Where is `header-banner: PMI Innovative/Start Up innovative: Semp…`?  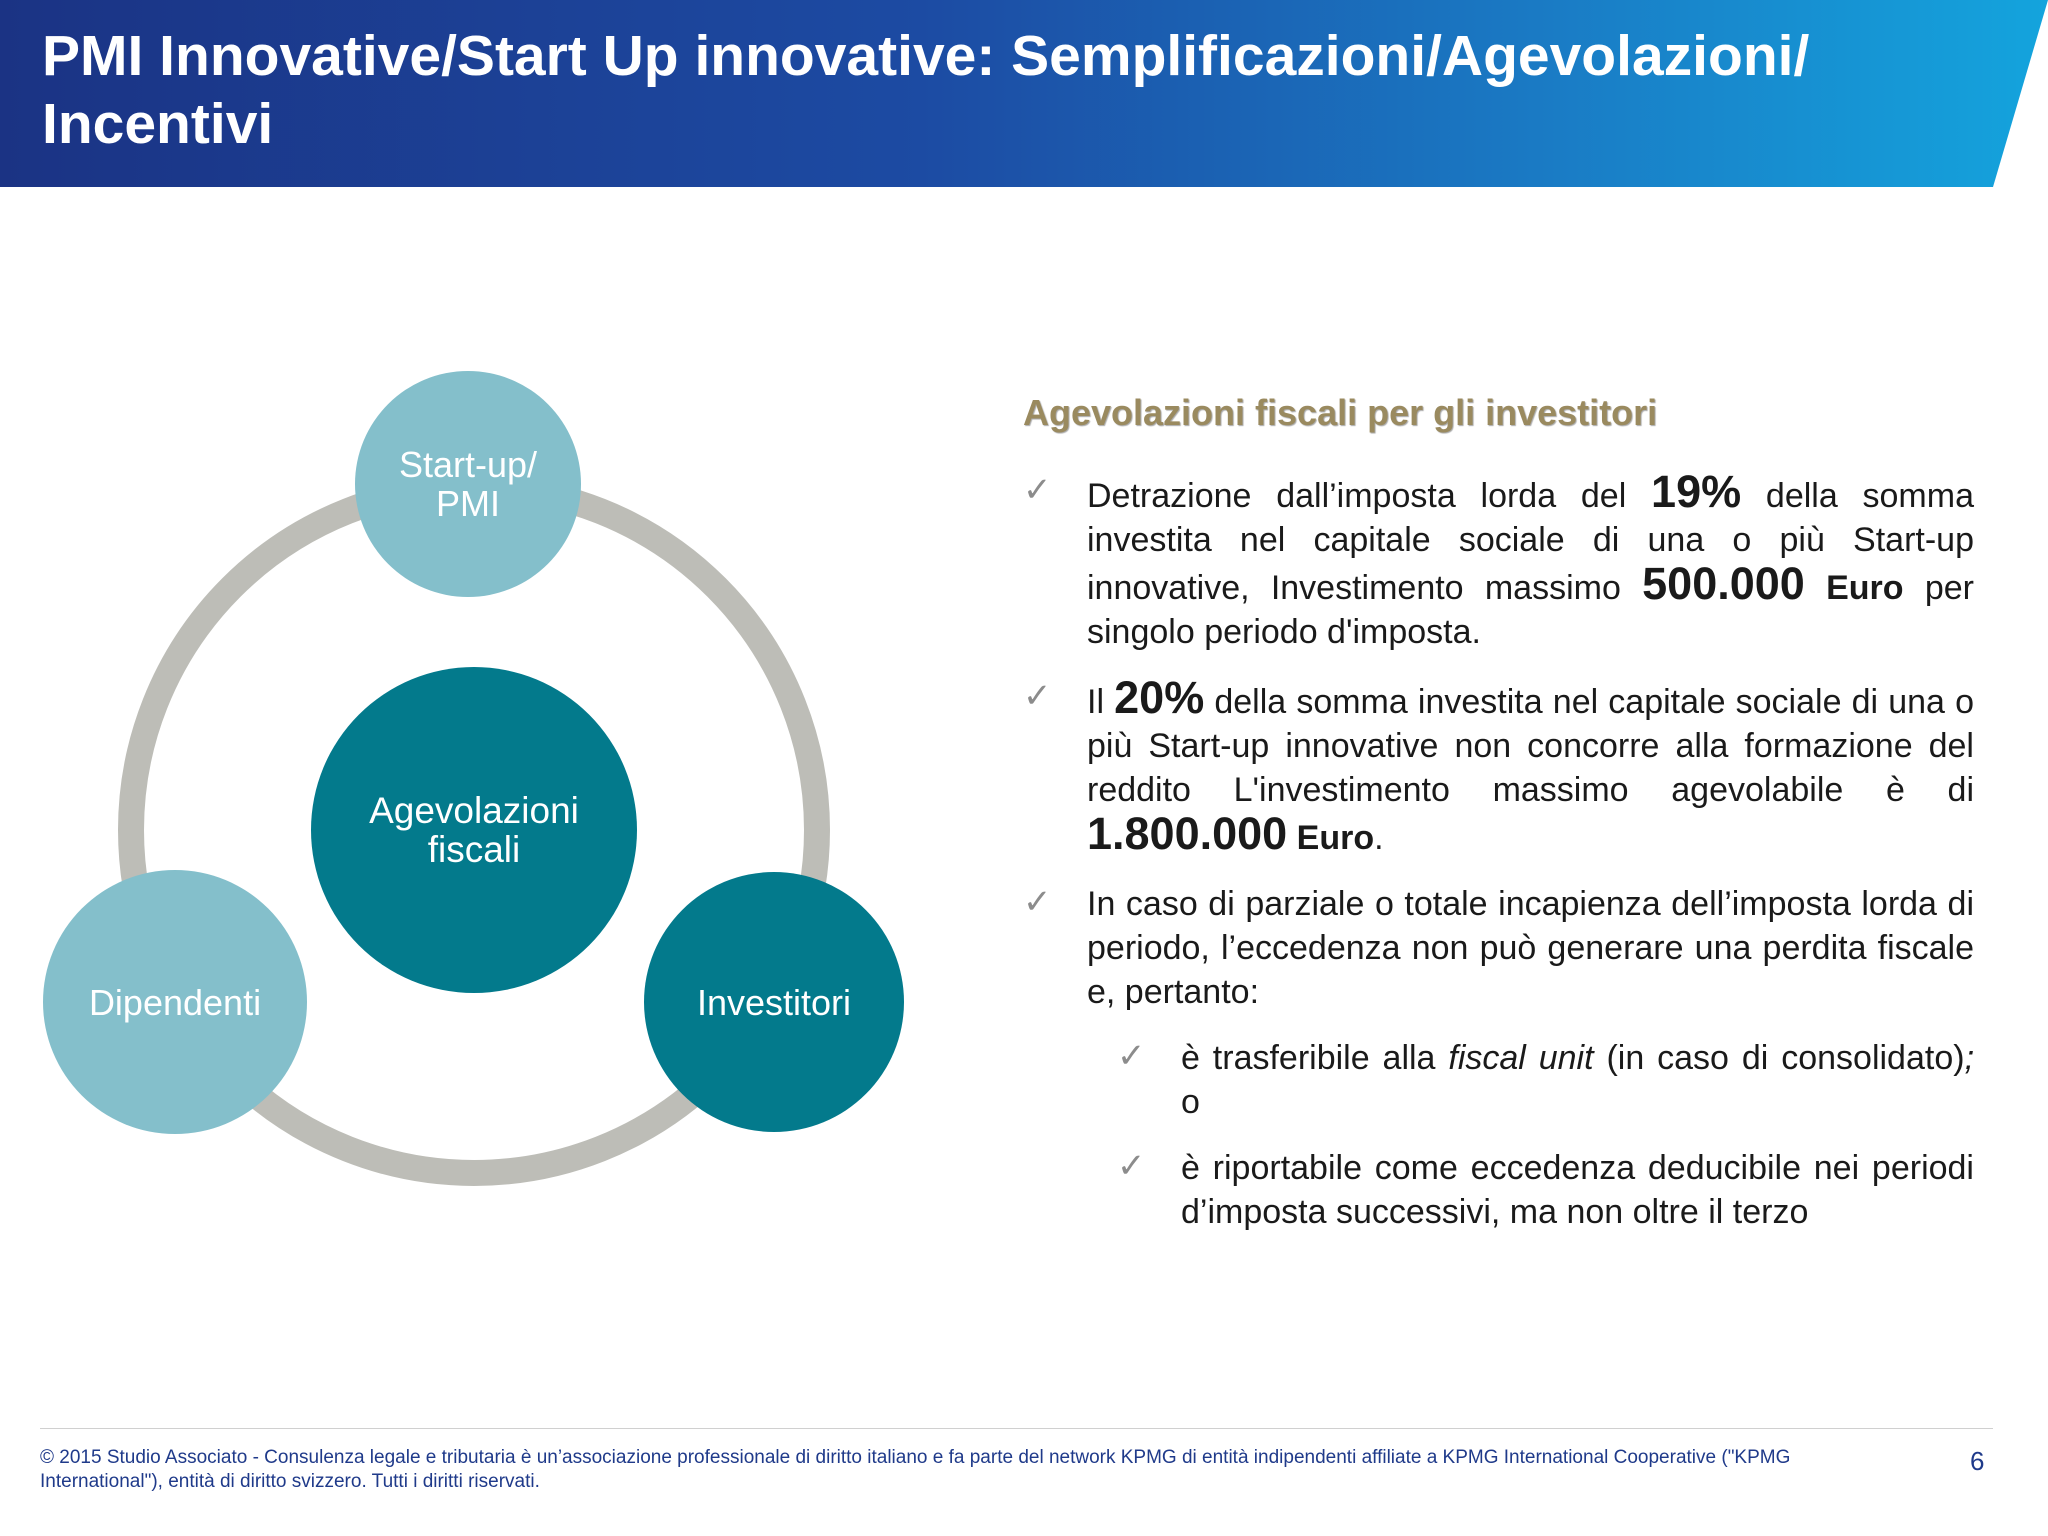 header-banner: PMI Innovative/Start Up innovative: Semp… is located at coordinates (1024, 93).